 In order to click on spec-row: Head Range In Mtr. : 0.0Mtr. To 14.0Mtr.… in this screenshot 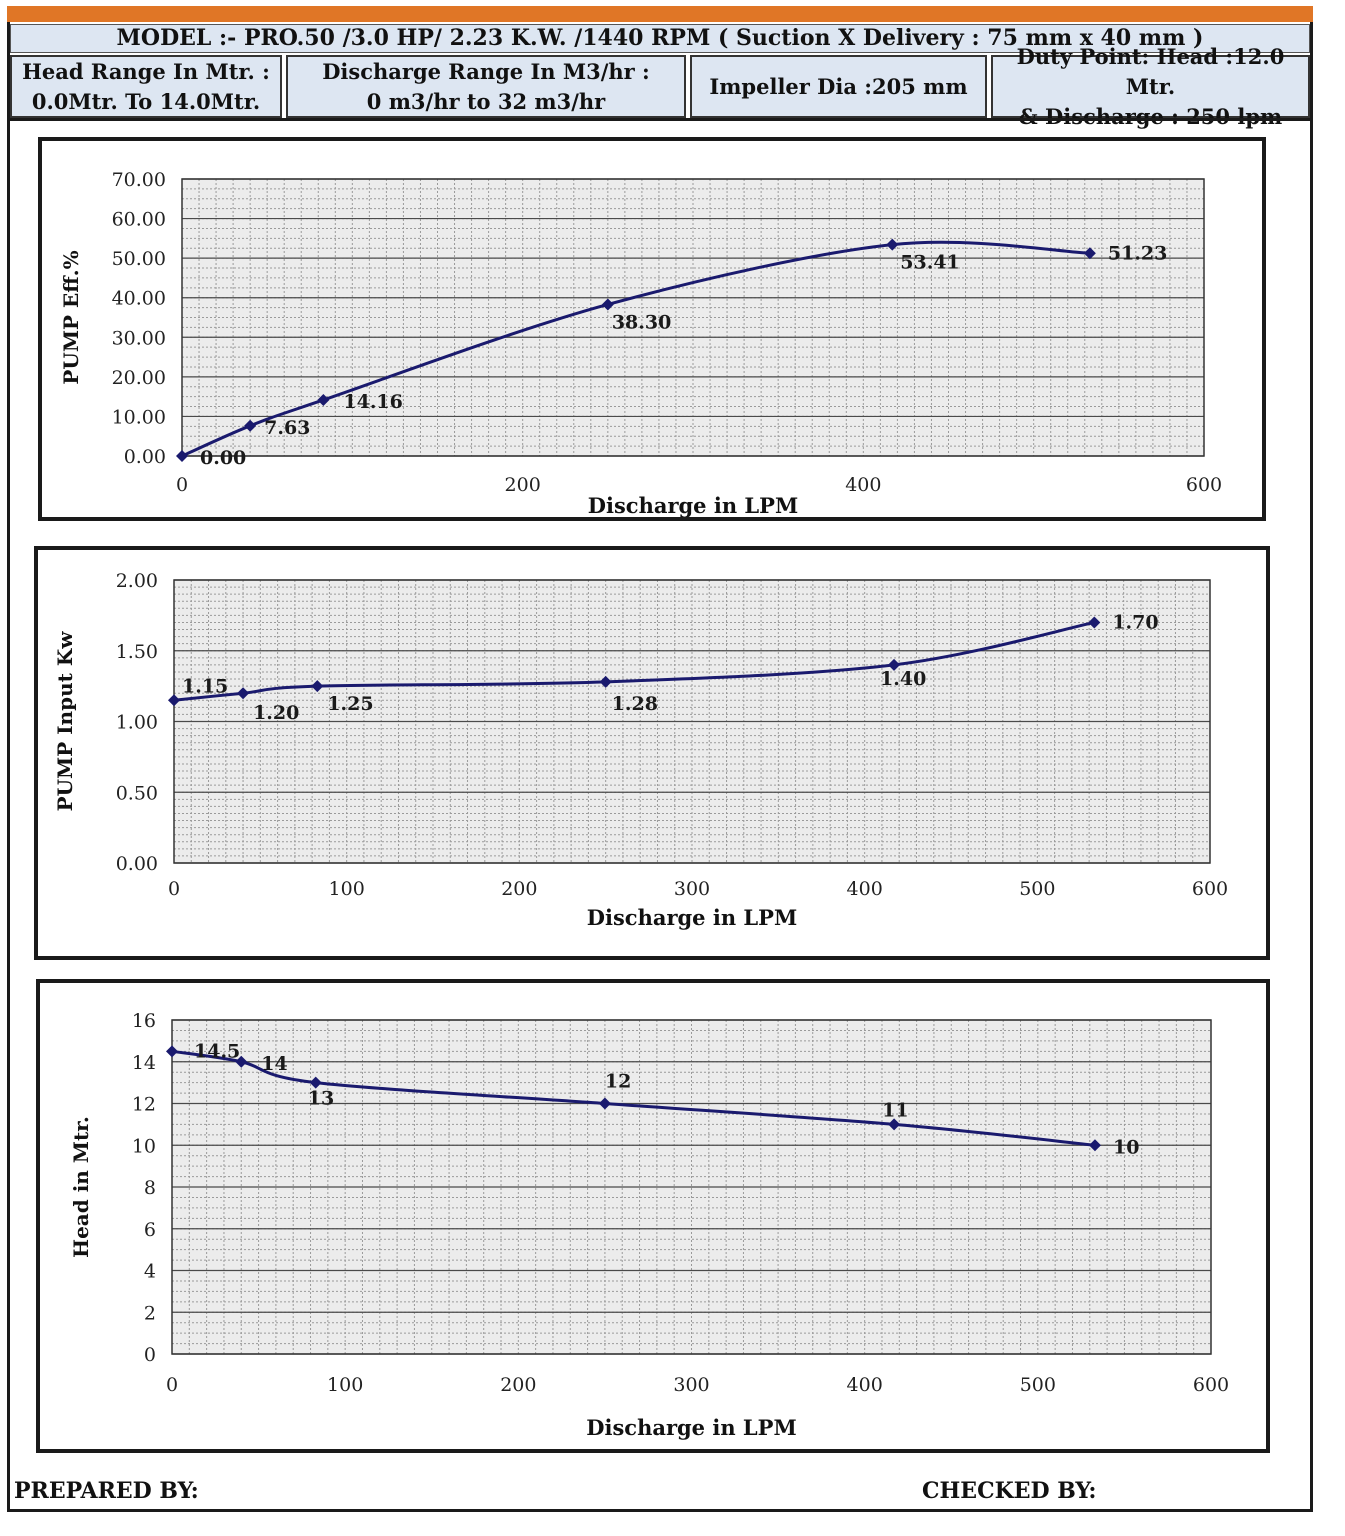, I will do `click(660, 86)`.